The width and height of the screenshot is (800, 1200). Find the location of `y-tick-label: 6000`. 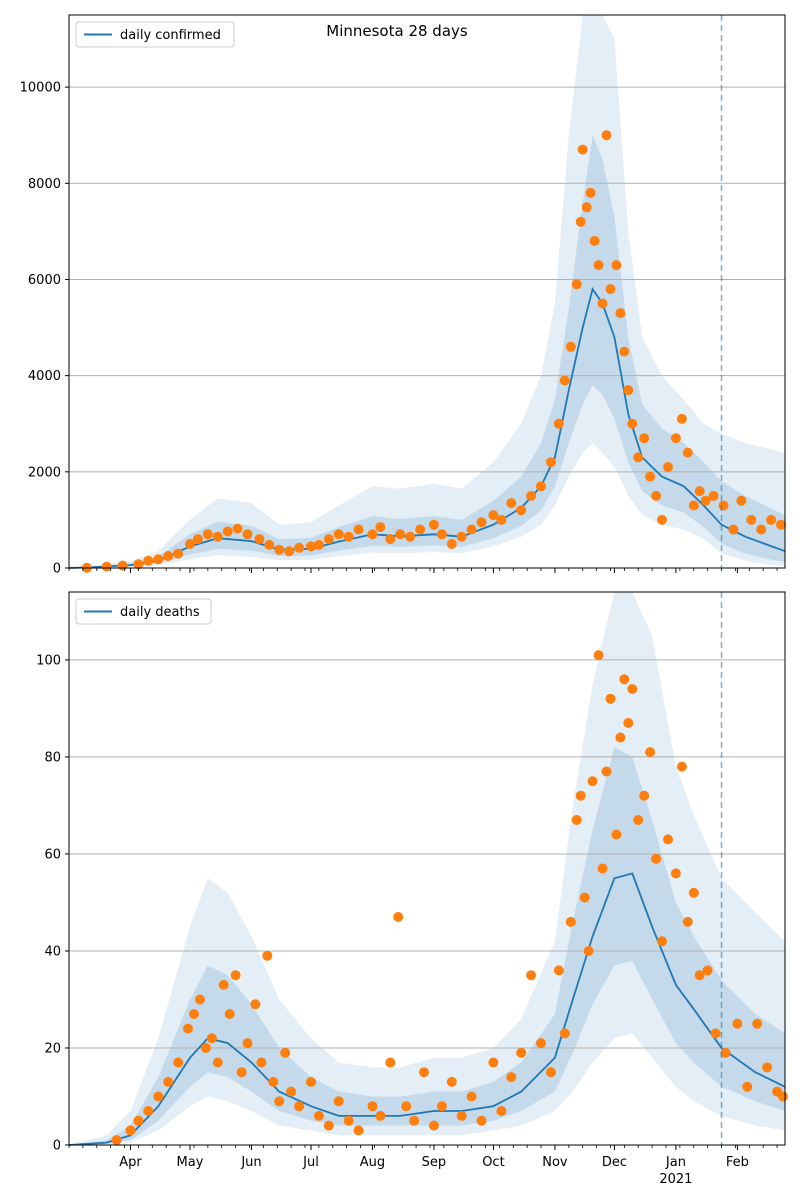

y-tick-label: 6000 is located at coordinates (44, 280).